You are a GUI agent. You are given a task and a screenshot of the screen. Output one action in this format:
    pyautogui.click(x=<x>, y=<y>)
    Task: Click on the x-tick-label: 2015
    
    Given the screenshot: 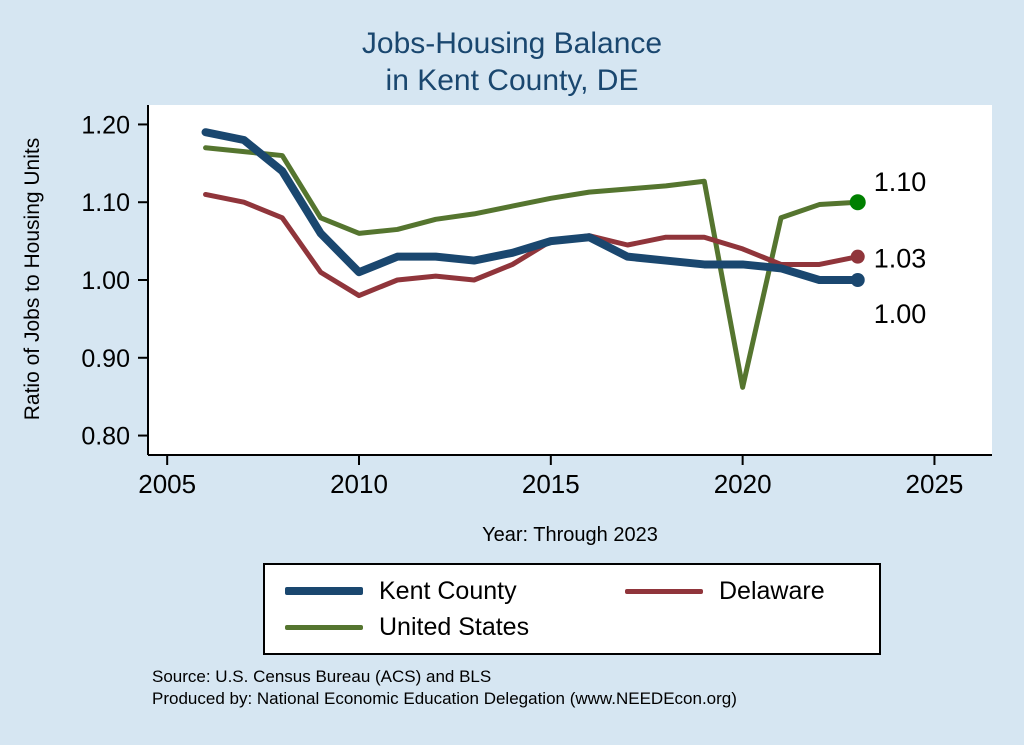 What is the action you would take?
    pyautogui.click(x=551, y=484)
    